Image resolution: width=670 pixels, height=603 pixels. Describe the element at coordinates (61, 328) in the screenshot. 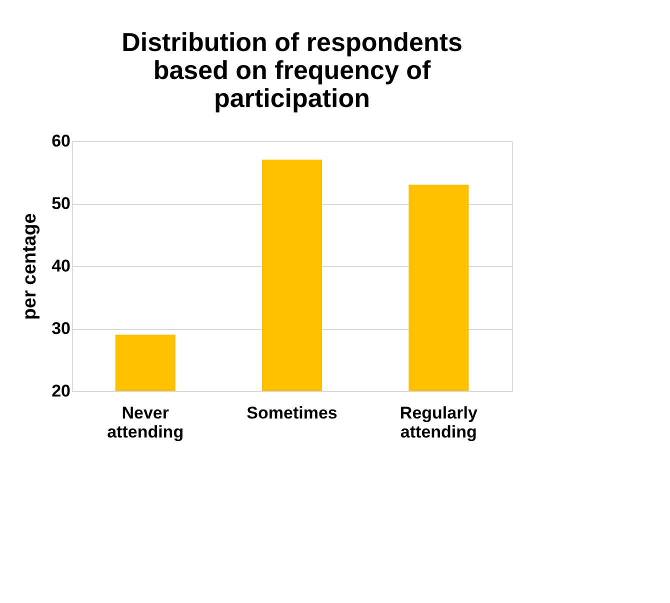

I see `y-tick-label: 30` at that location.